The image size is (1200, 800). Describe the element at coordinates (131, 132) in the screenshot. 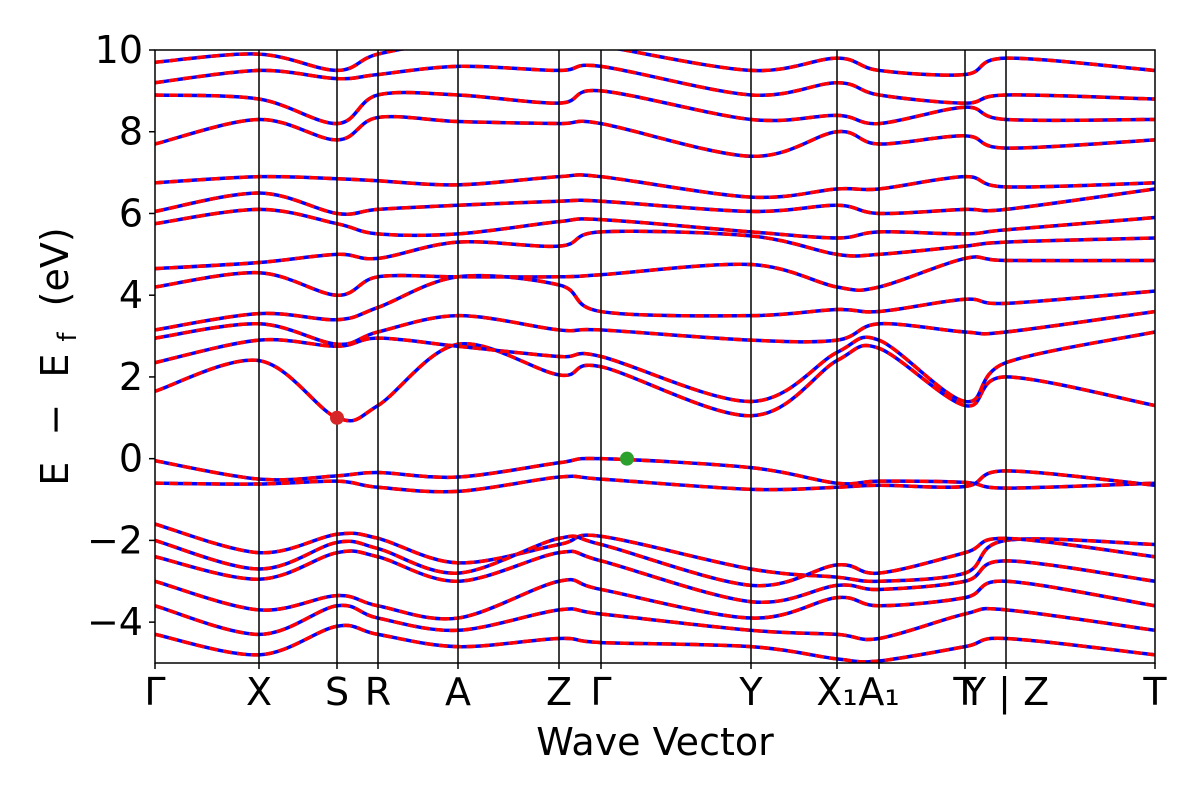

I see `y-tick-label: 8` at that location.